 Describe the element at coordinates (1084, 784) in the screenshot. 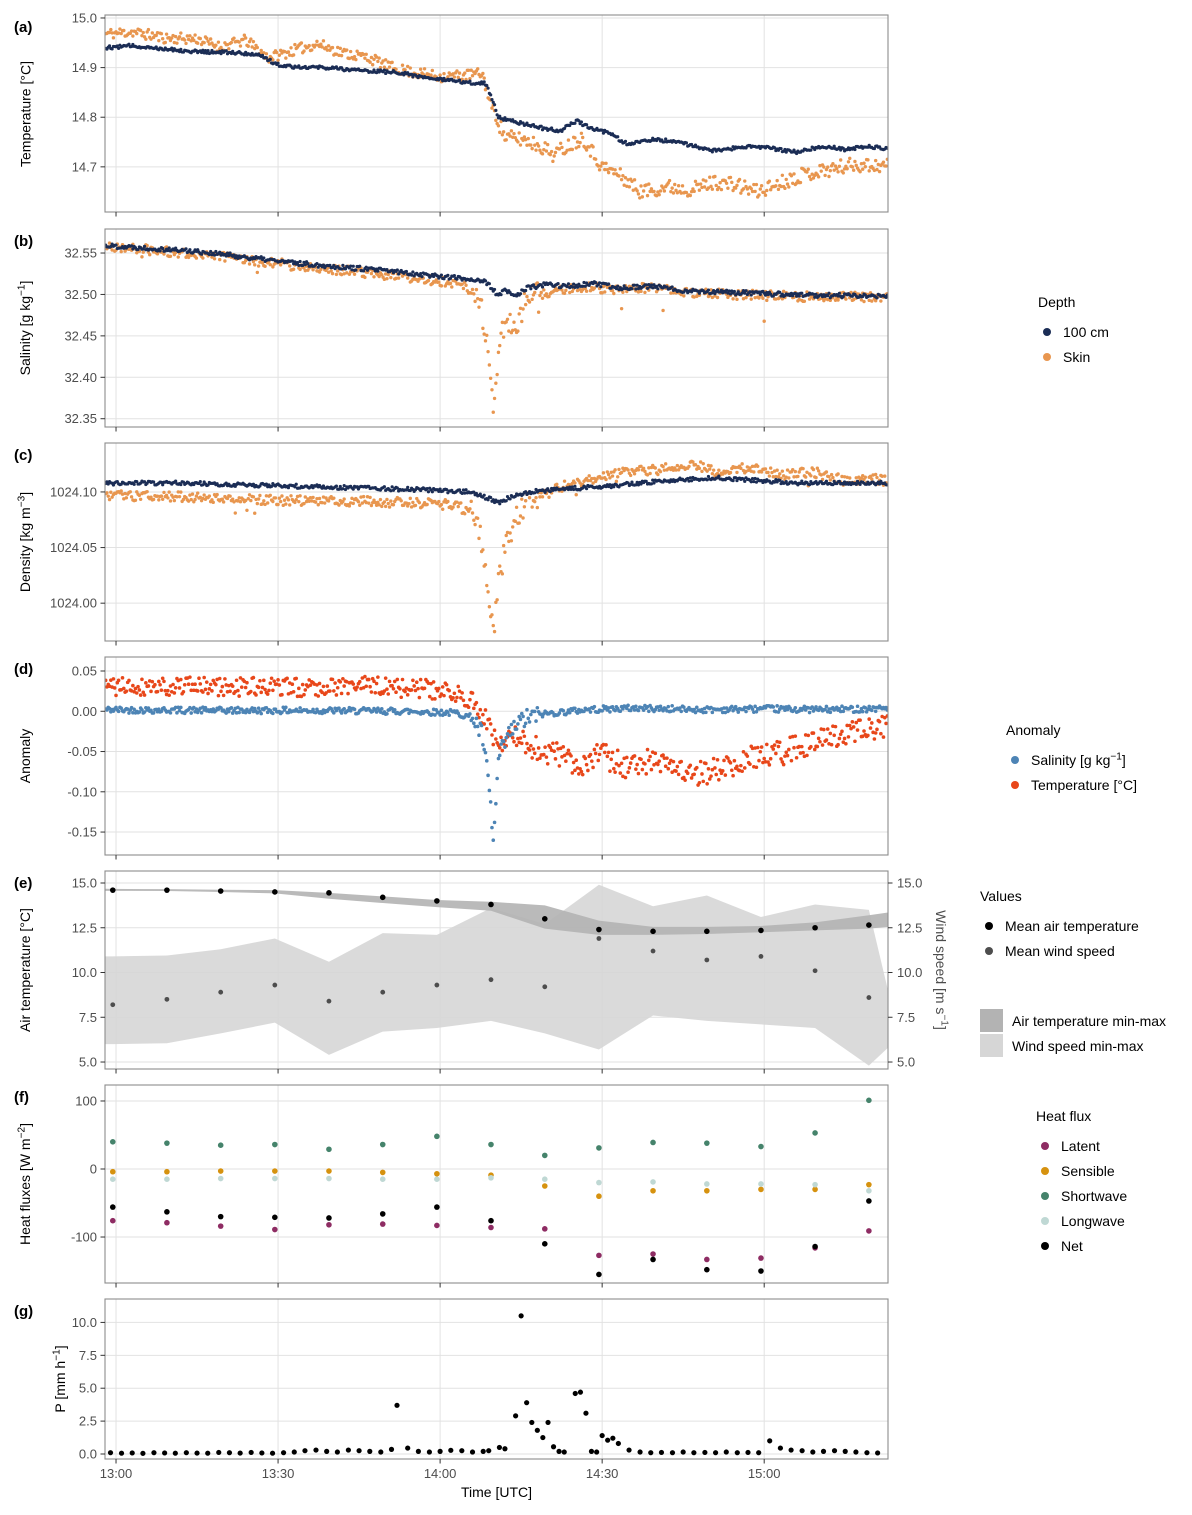

I see `legend-item-label: Temperature [°C]` at that location.